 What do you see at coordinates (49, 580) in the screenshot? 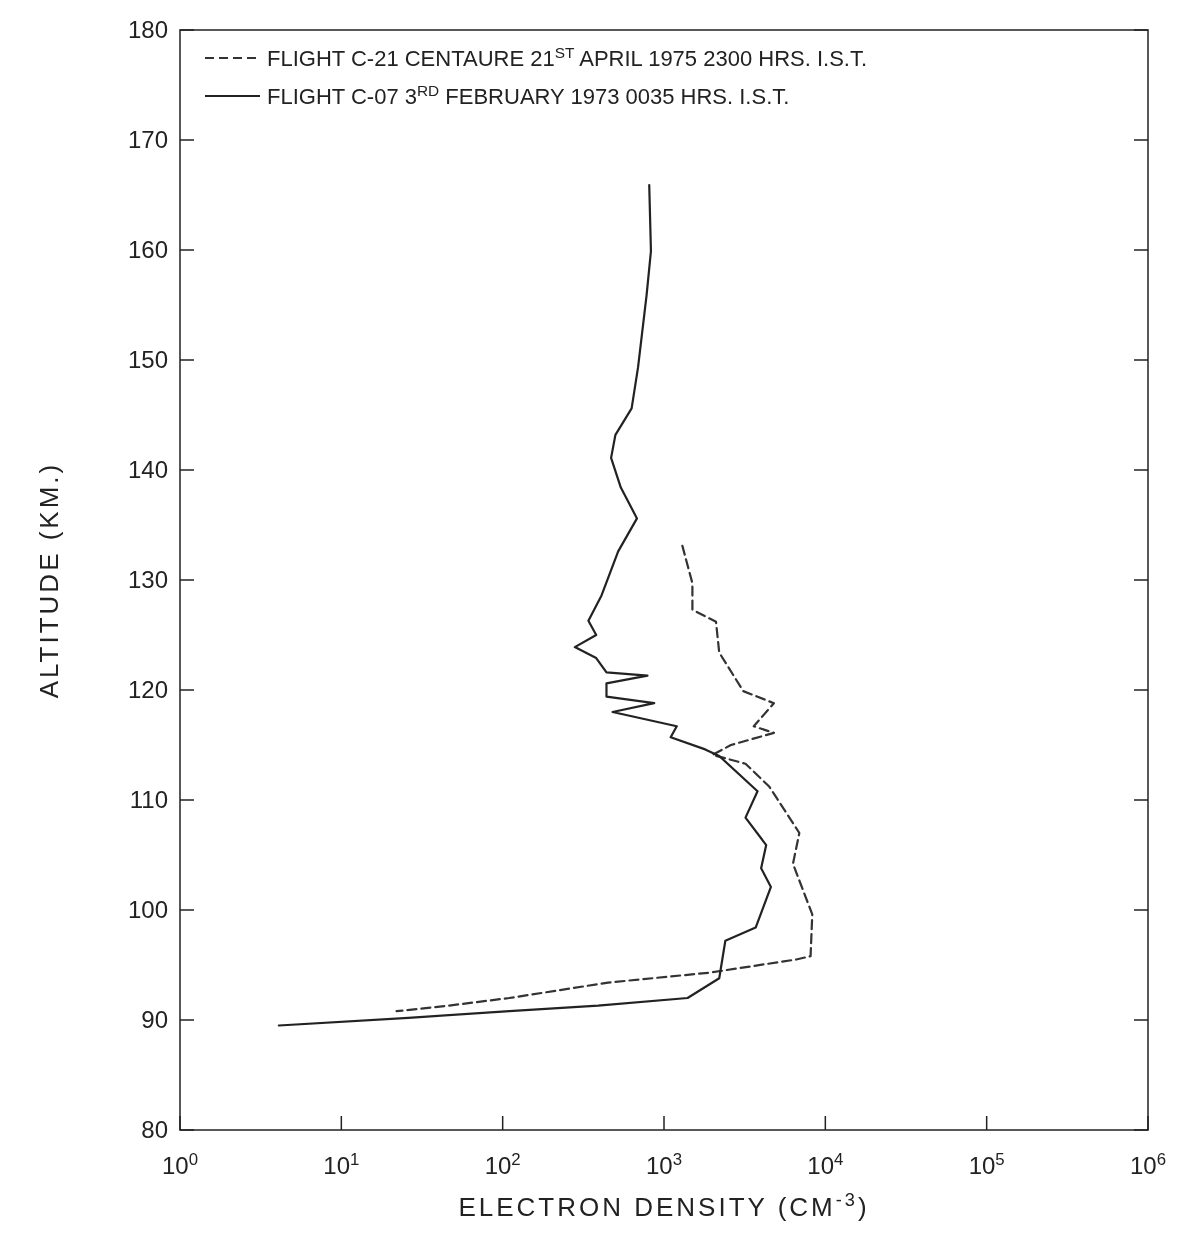
I see `y-axis-title: ALTITUDE (KM.)` at bounding box center [49, 580].